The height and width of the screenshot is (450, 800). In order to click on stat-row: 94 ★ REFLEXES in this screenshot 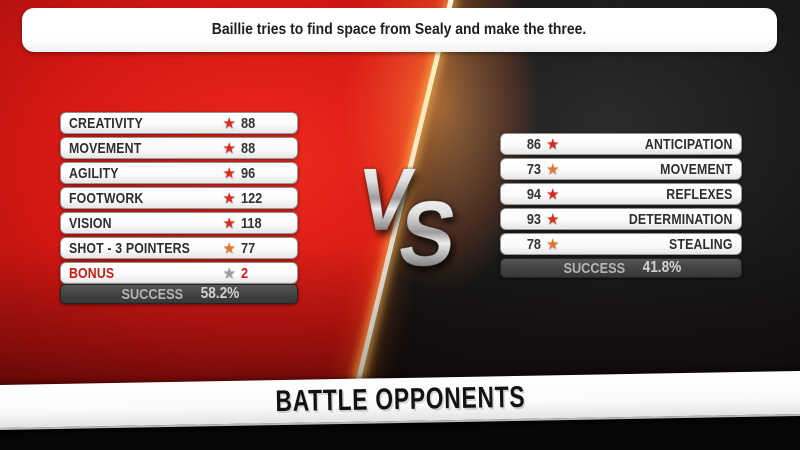, I will do `click(621, 194)`.